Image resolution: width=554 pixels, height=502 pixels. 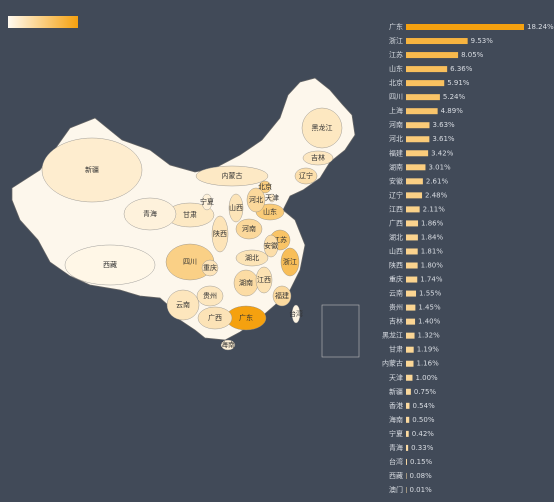 I want to click on category-label: 重庆, so click(x=396, y=279).